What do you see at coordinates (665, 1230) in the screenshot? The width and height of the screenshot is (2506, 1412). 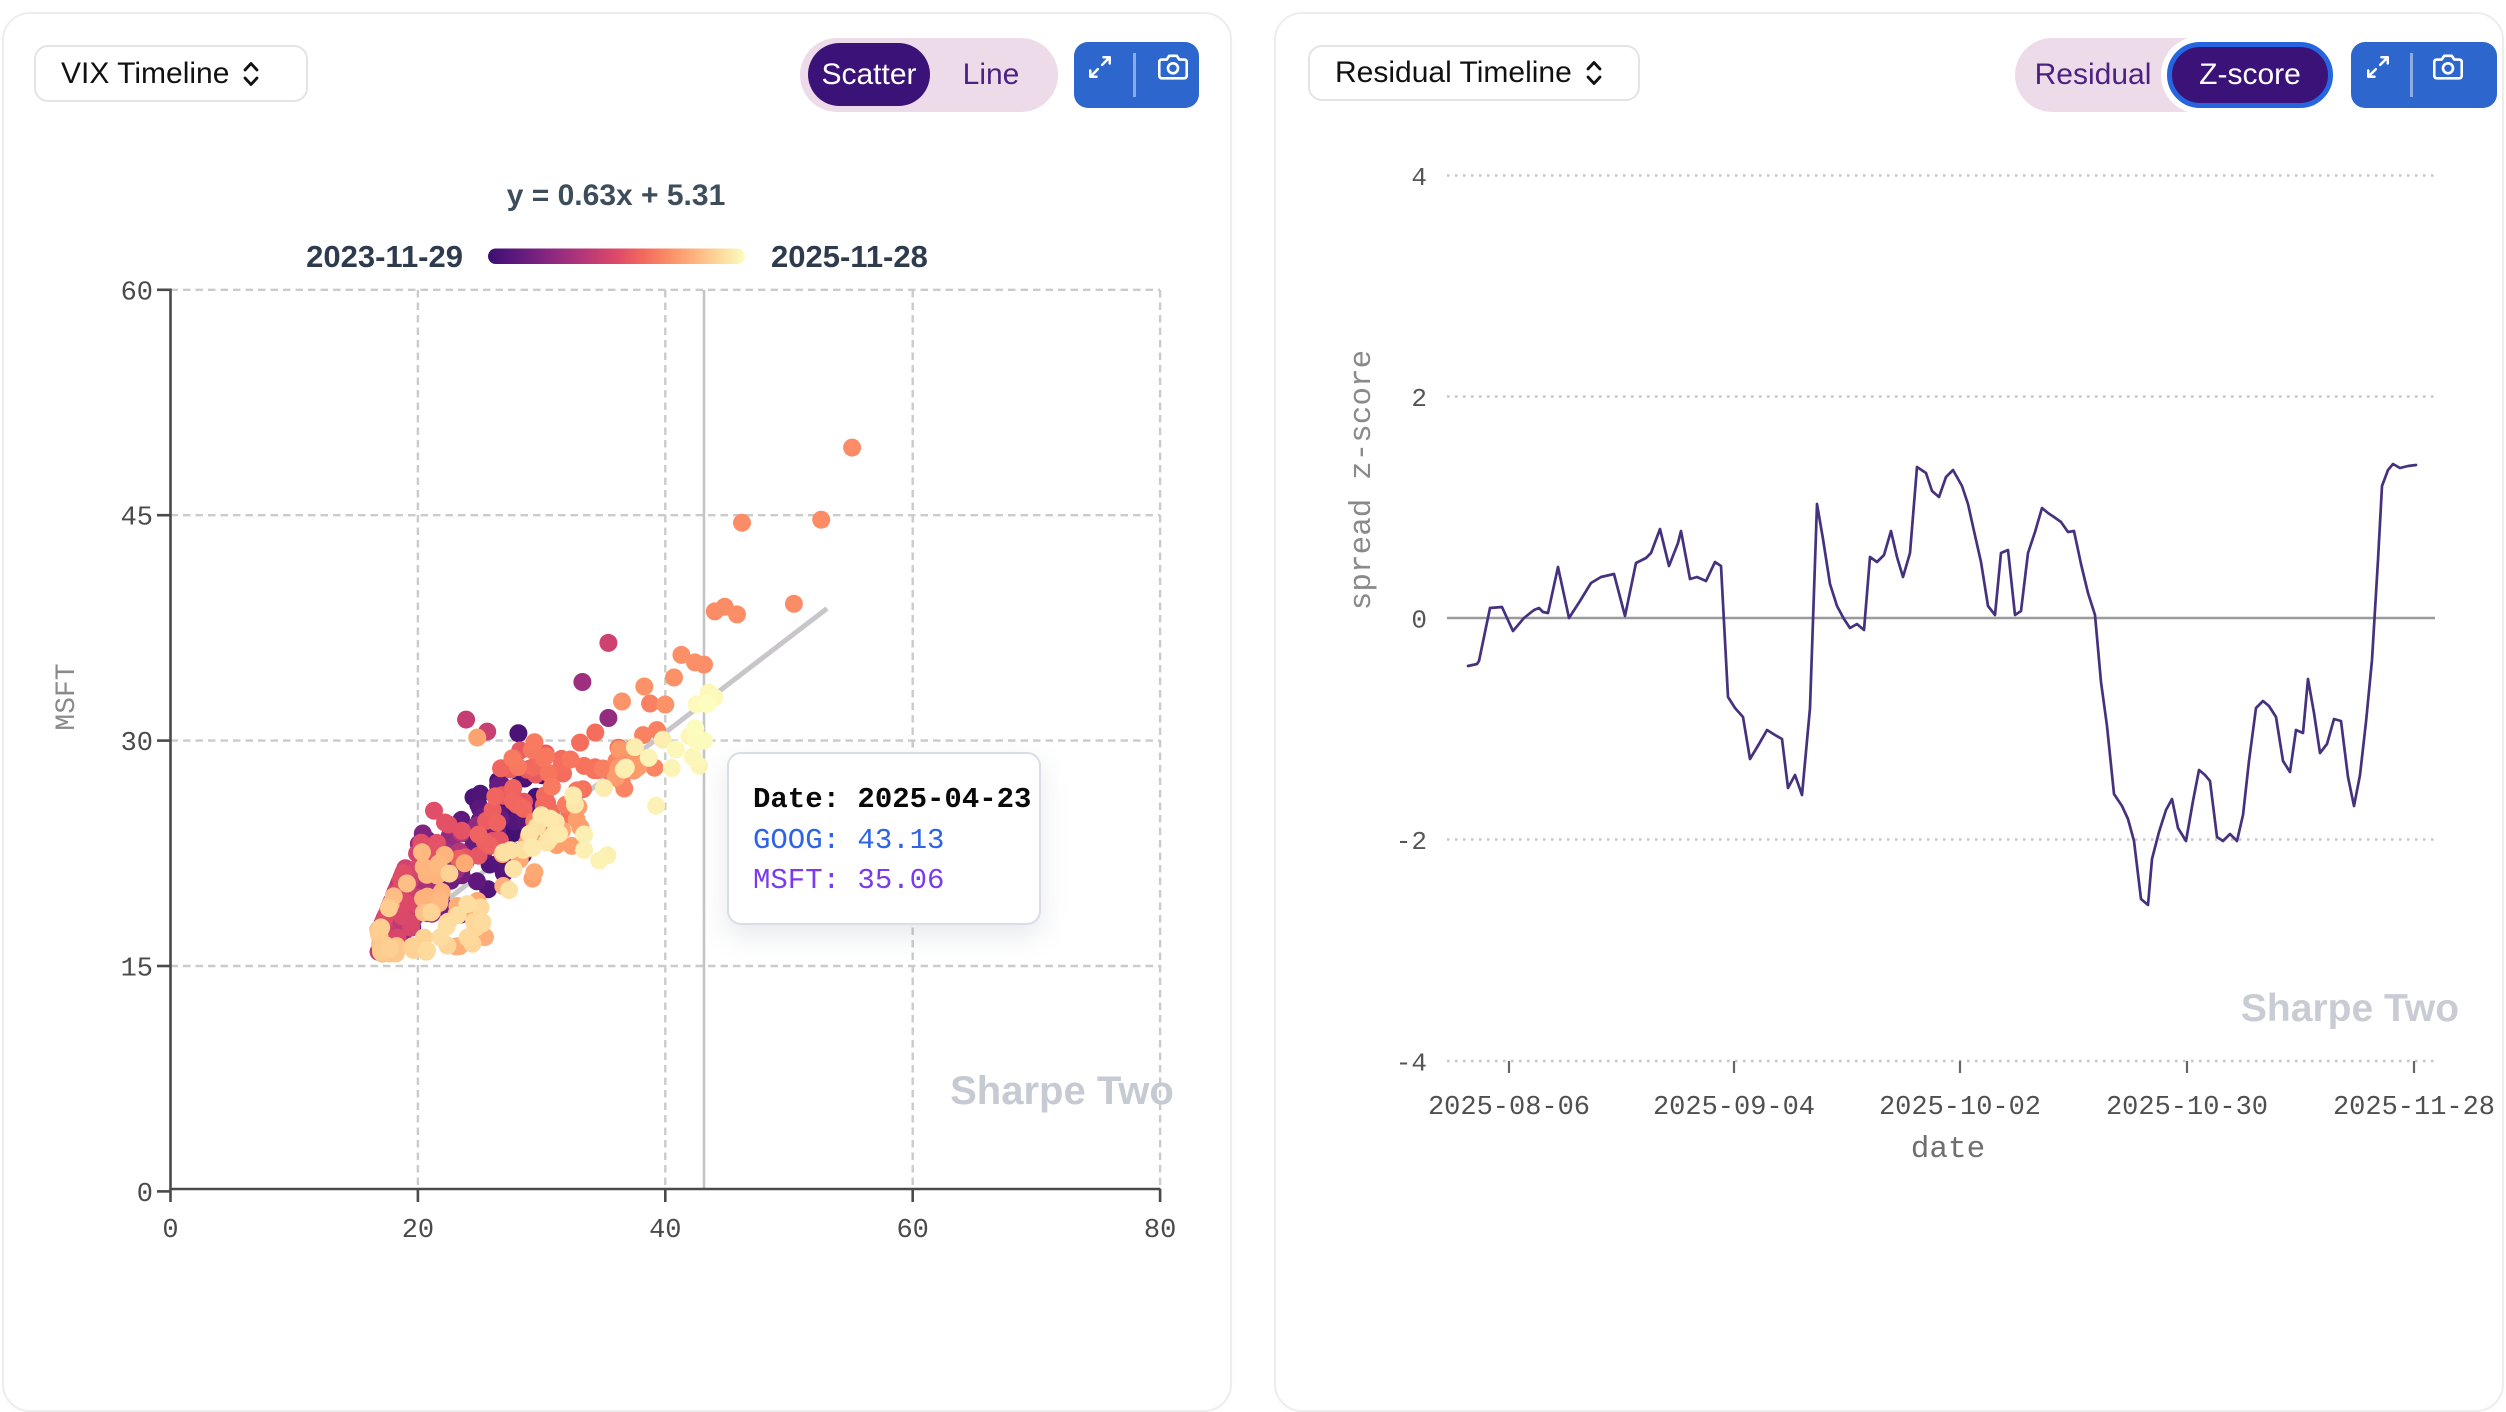 I see `svg-text: 40` at bounding box center [665, 1230].